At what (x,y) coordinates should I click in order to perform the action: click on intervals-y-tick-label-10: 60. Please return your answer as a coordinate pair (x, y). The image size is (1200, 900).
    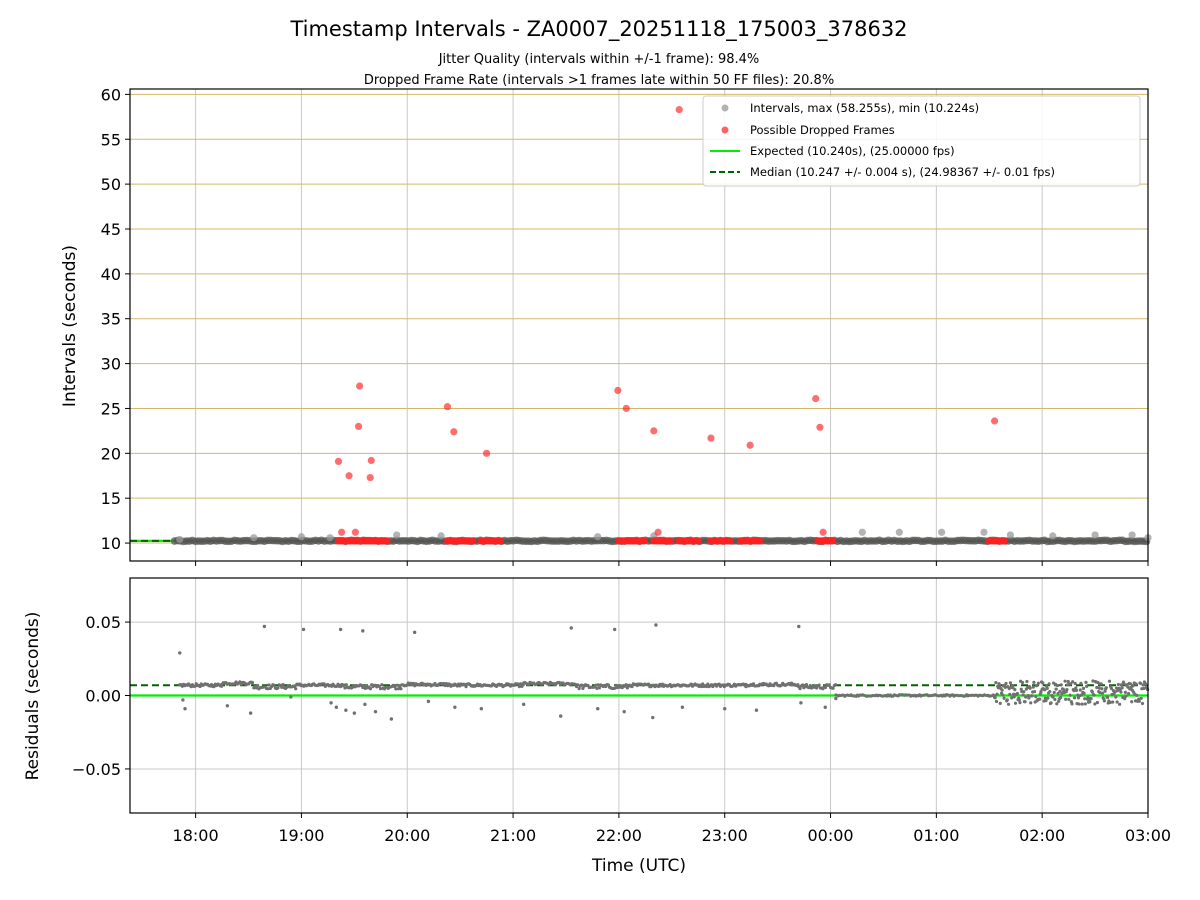
    Looking at the image, I should click on (111, 94).